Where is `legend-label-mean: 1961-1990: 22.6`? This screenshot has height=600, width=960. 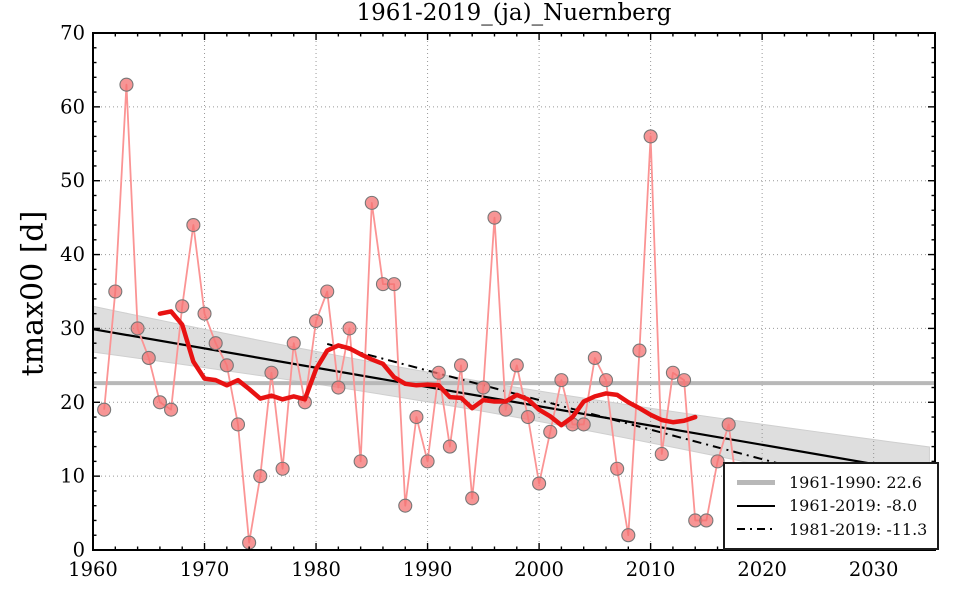 legend-label-mean: 1961-1990: 22.6 is located at coordinates (855, 483).